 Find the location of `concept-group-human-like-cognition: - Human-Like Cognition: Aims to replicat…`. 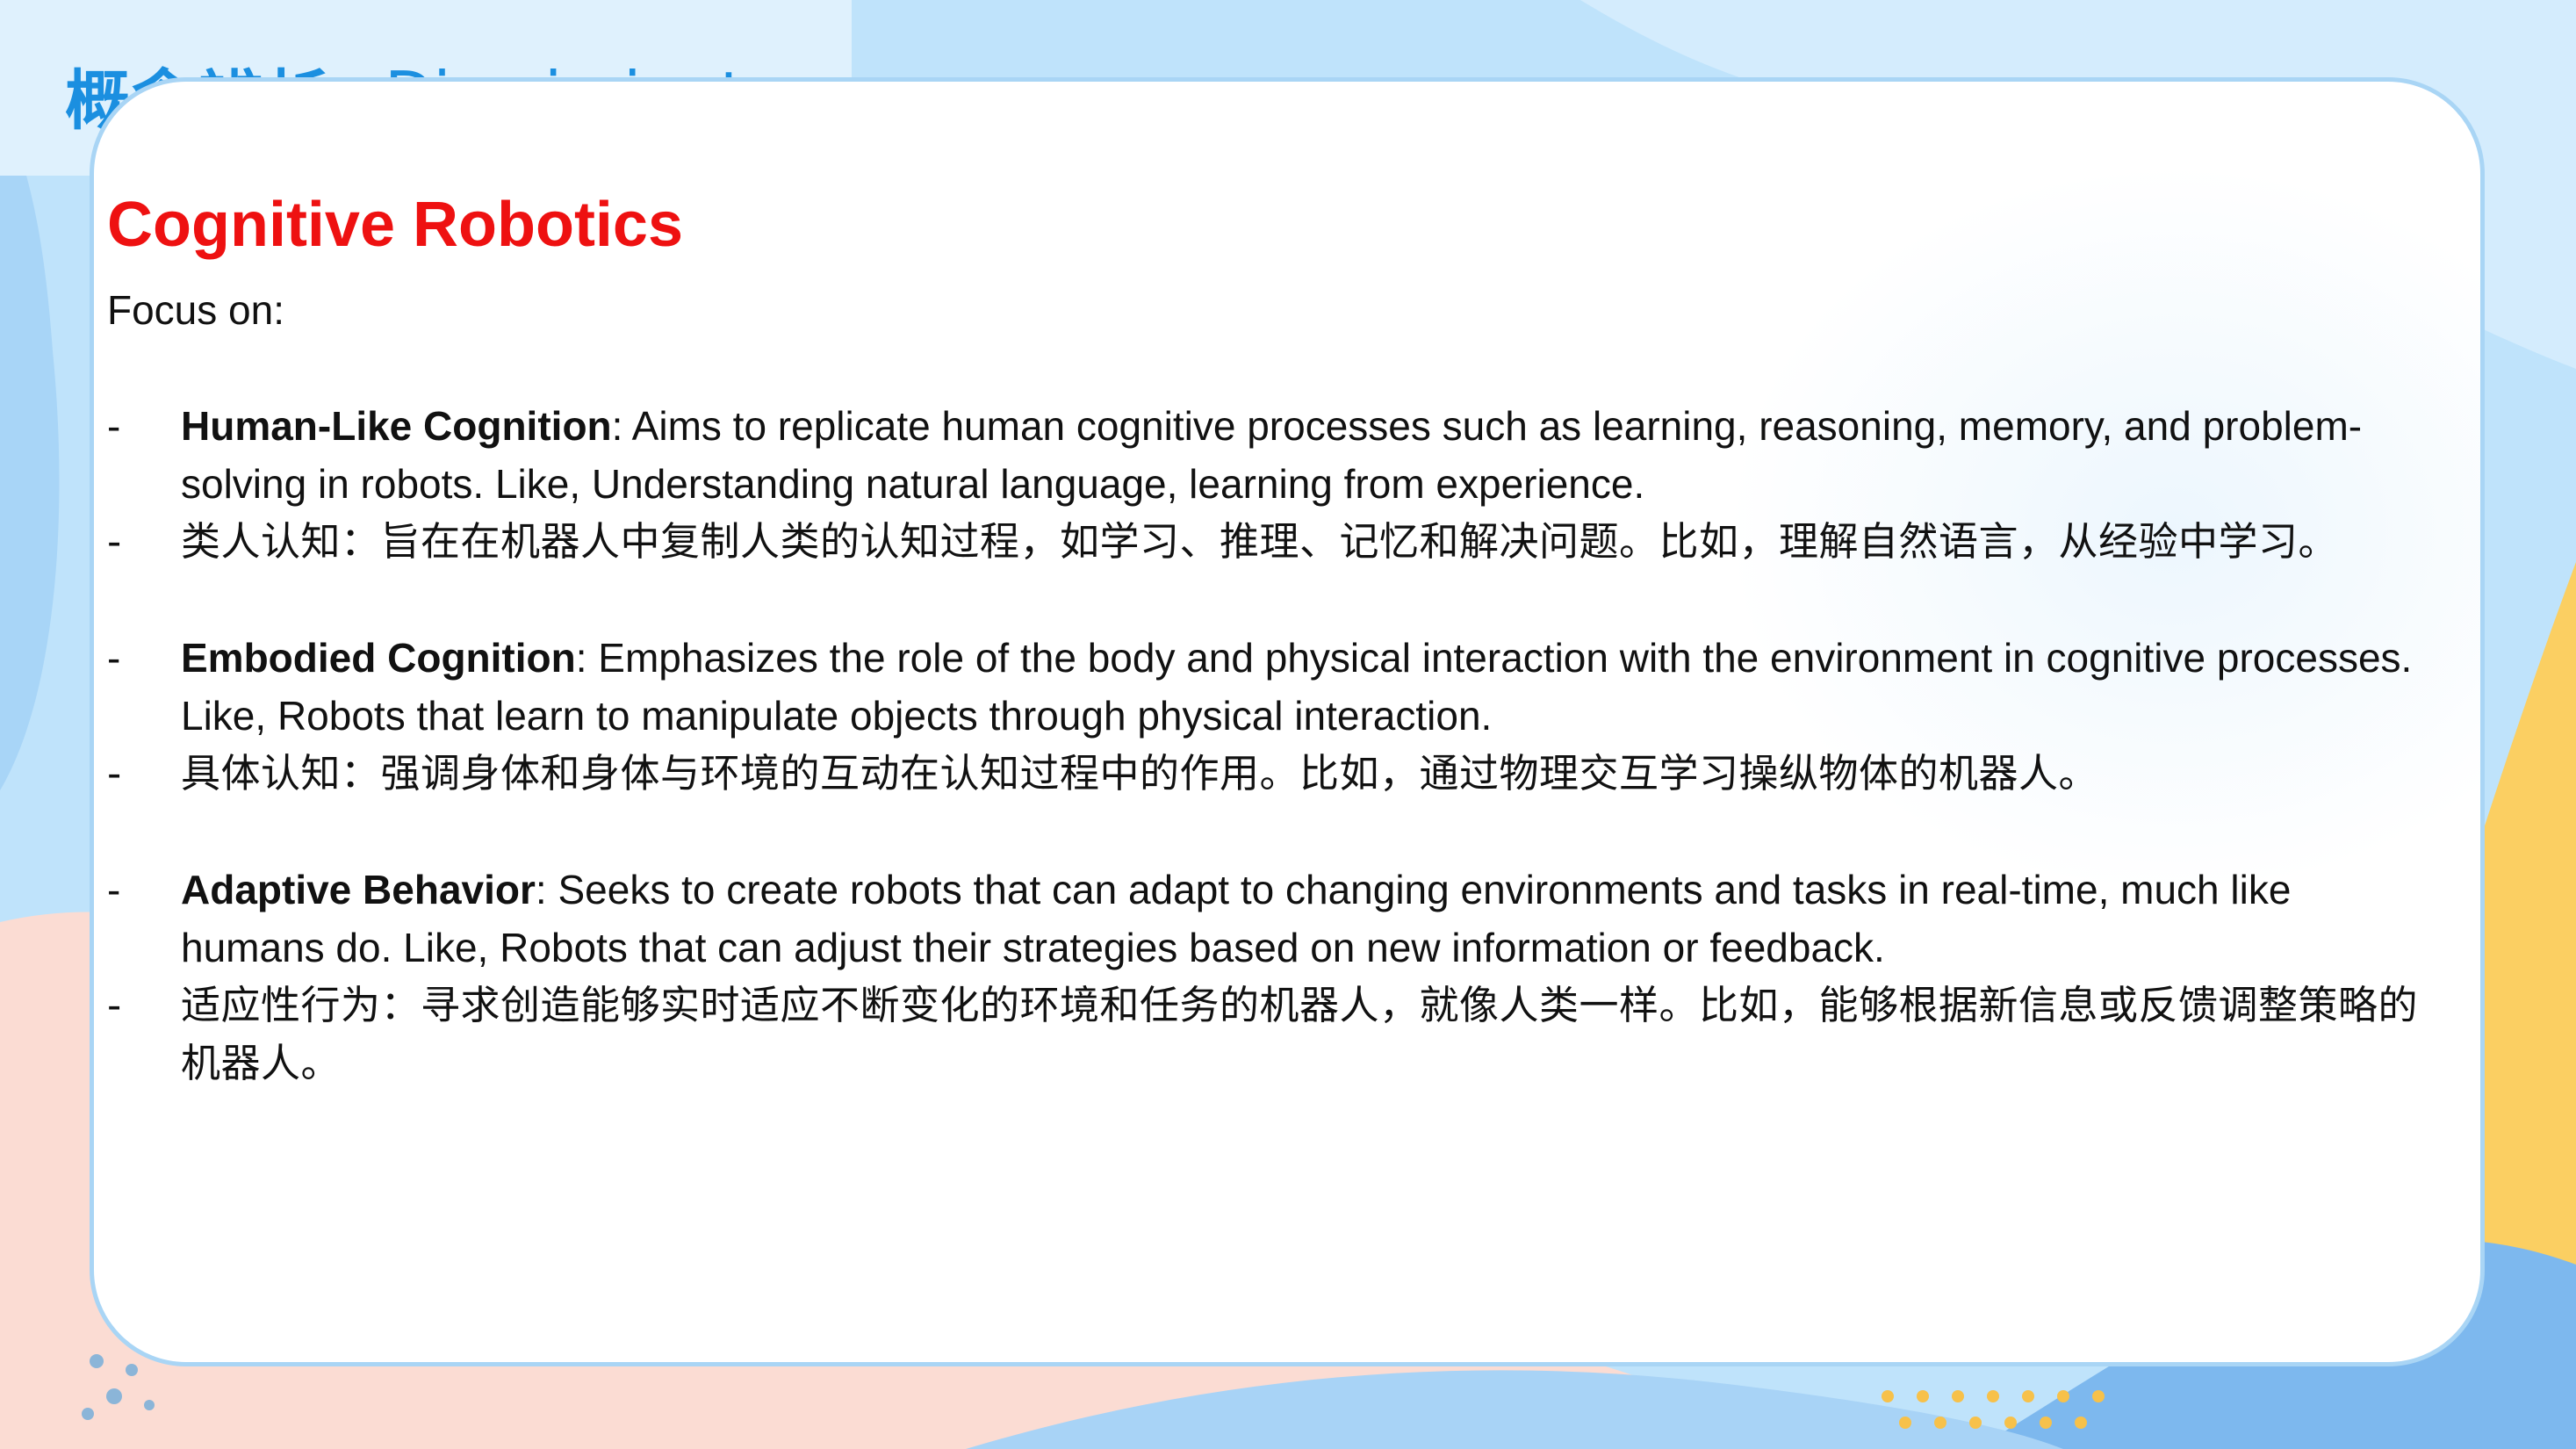

concept-group-human-like-cognition: - Human-Like Cognition: Aims to replicat… is located at coordinates (1266, 484).